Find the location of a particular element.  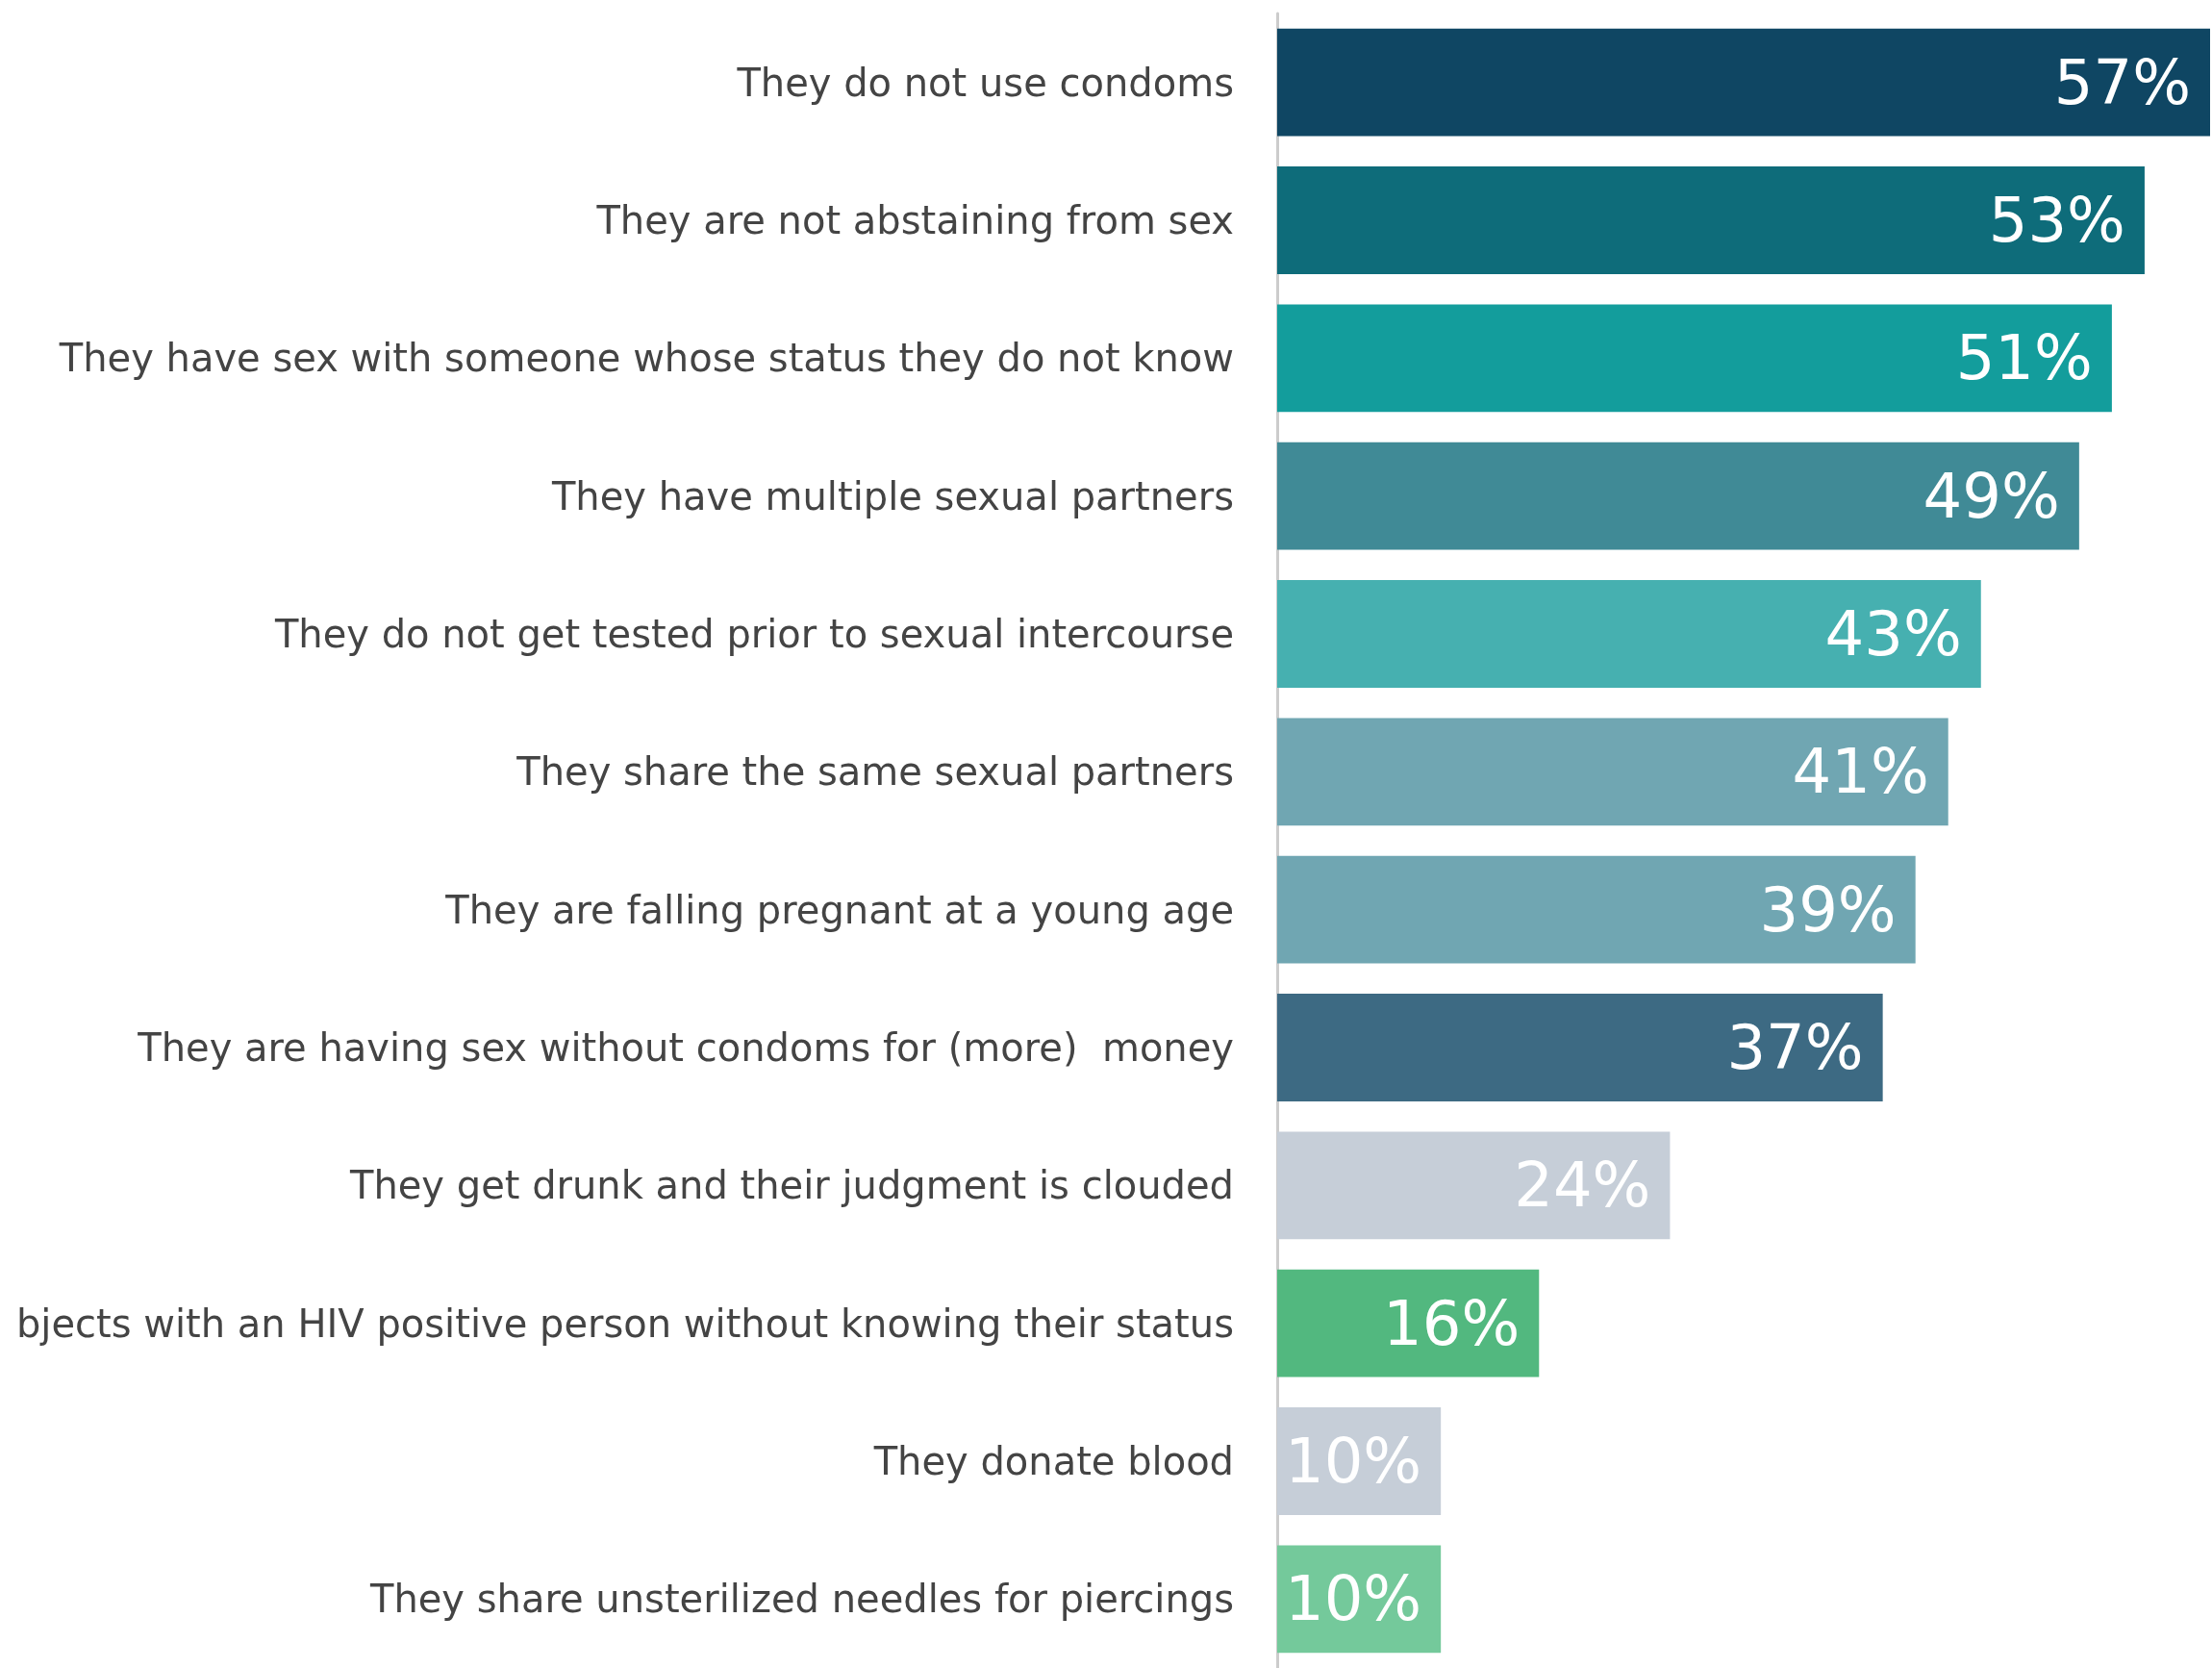

data-label: 37% is located at coordinates (1795, 1047).